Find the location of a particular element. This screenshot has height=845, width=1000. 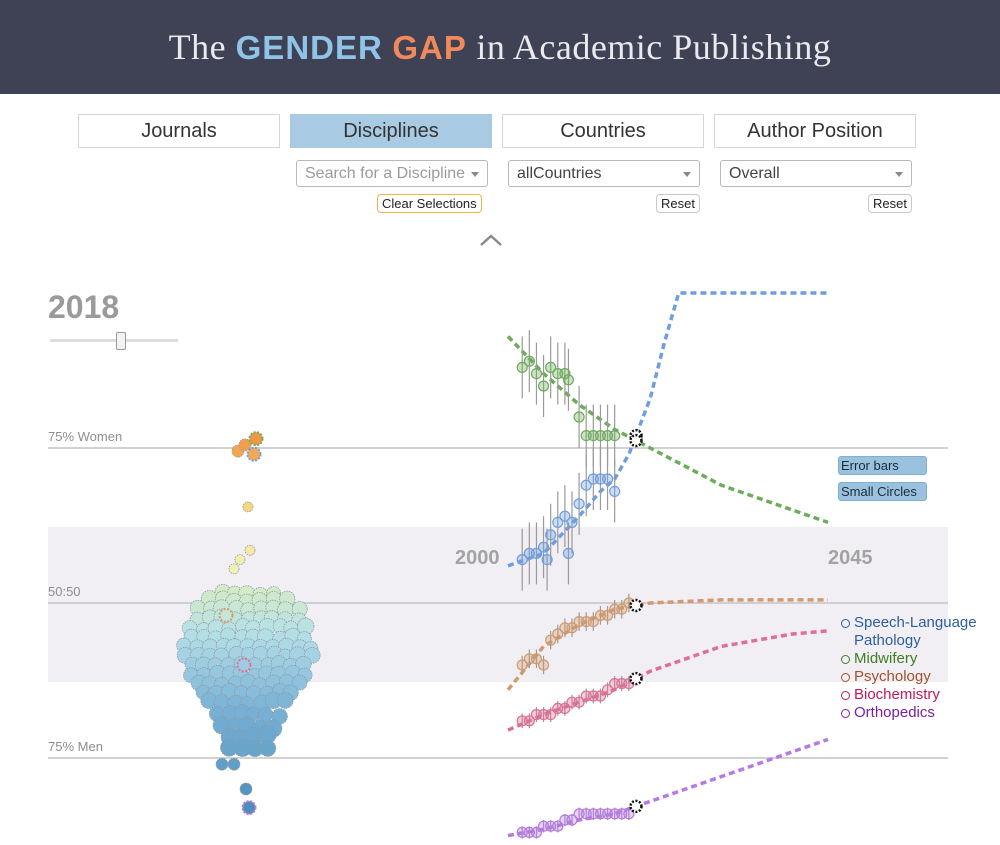

author-position-select: Overall is located at coordinates (816, 173).